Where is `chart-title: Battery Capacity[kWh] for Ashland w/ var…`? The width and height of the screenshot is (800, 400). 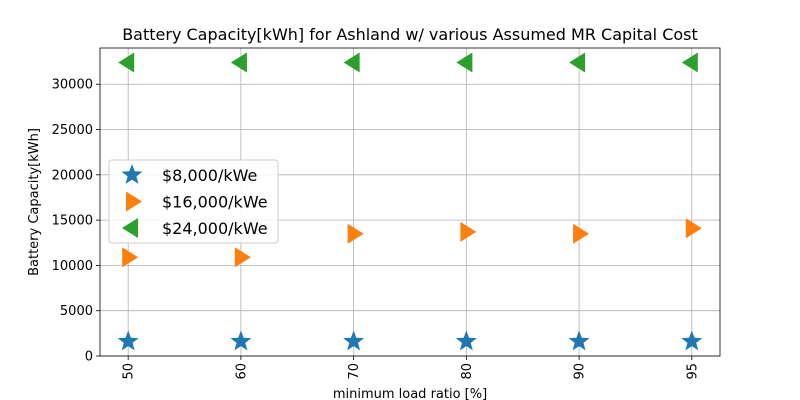
chart-title: Battery Capacity[kWh] for Ashland w/ var… is located at coordinates (410, 34).